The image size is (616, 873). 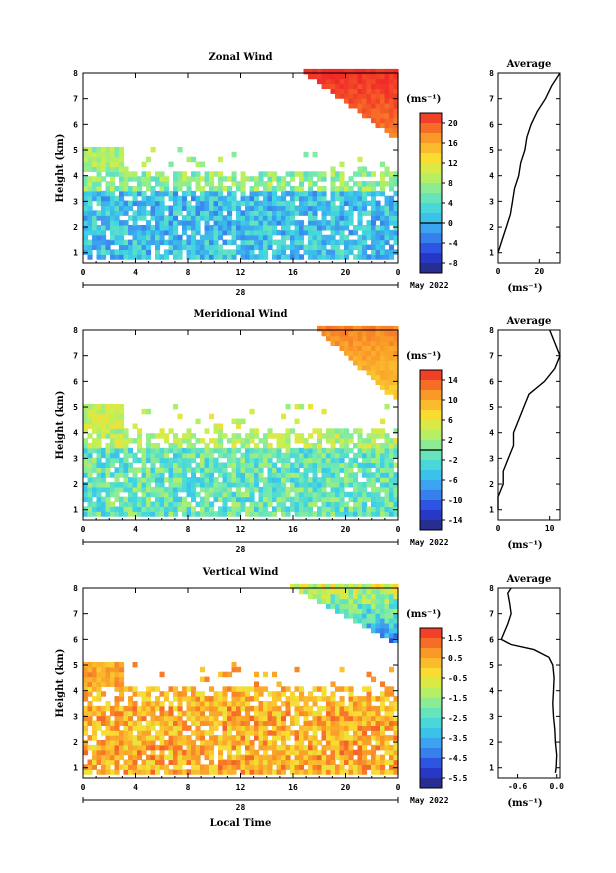 I want to click on profile-y-tick-label: 3, so click(x=491, y=458).